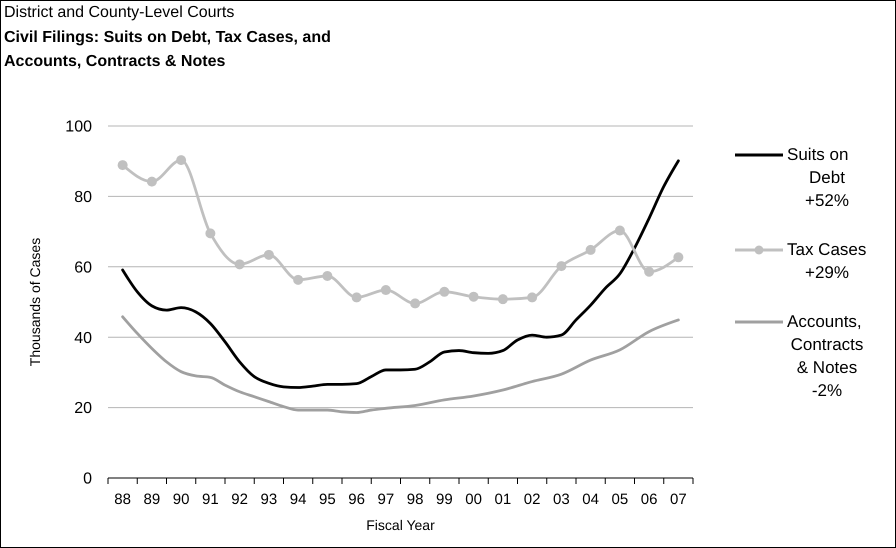 The image size is (896, 548). Describe the element at coordinates (83, 267) in the screenshot. I see `y-tick-label: 60` at that location.